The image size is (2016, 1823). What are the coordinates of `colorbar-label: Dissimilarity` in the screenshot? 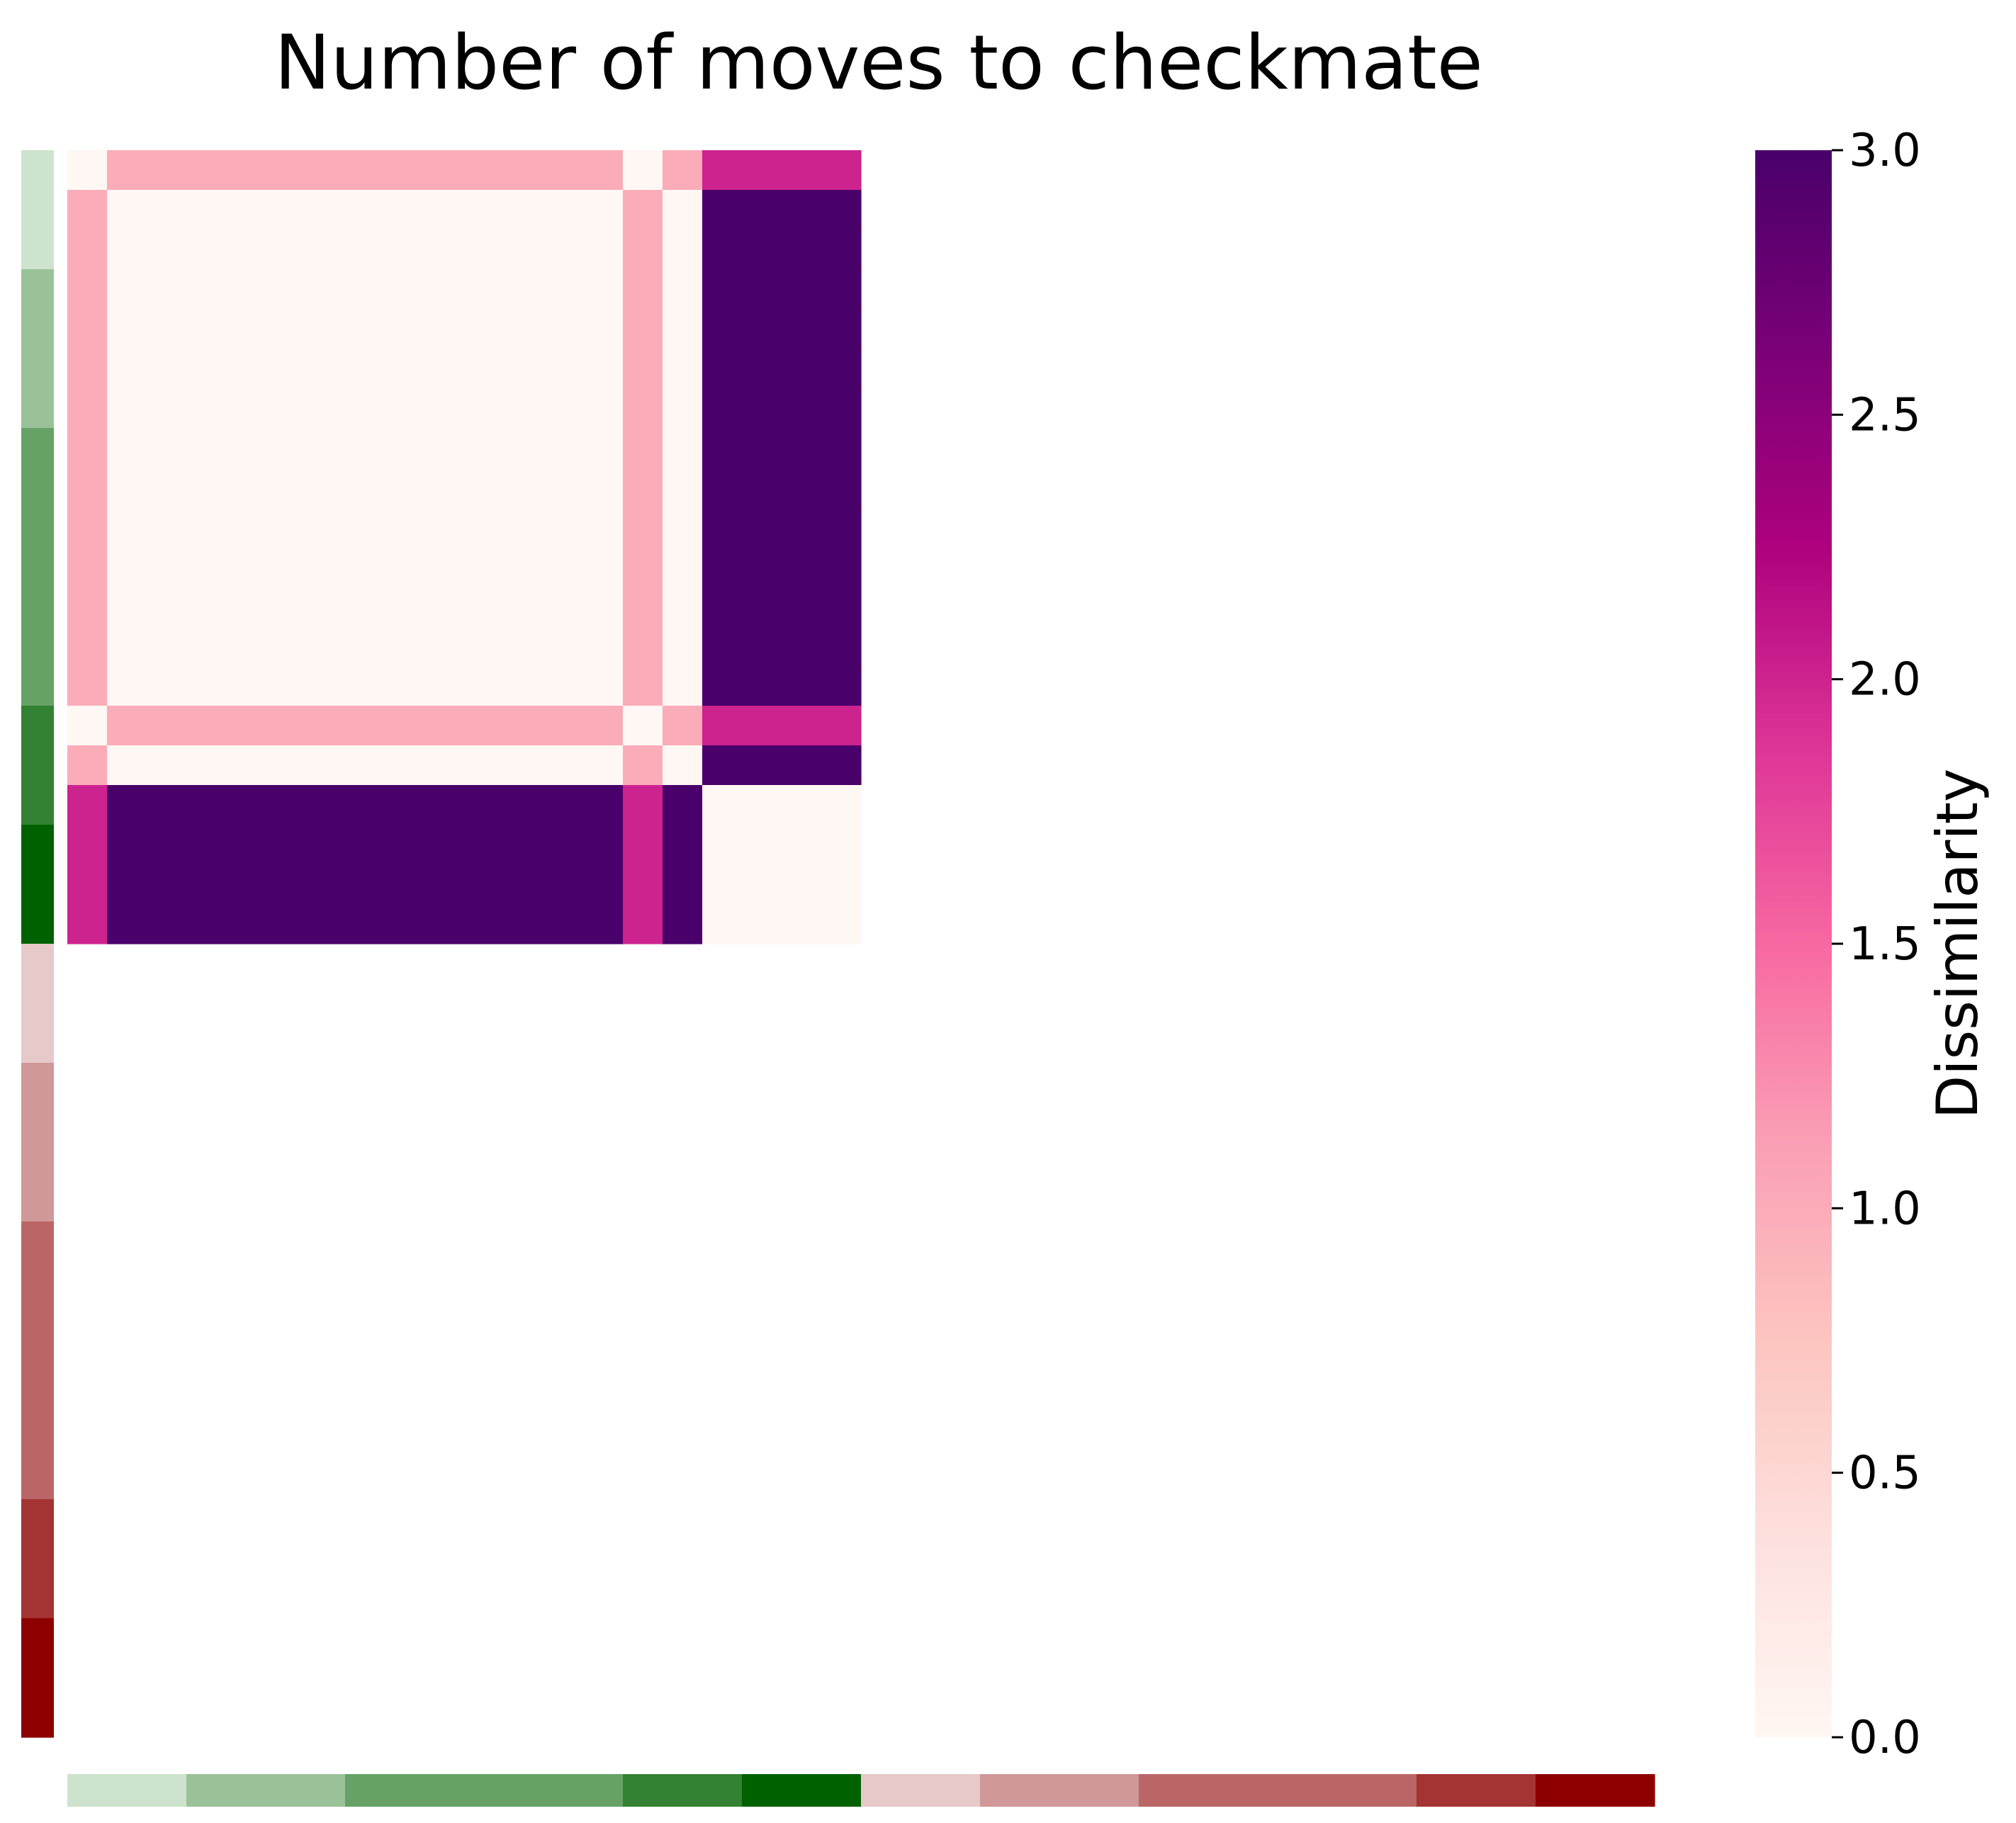 It's located at (1958, 944).